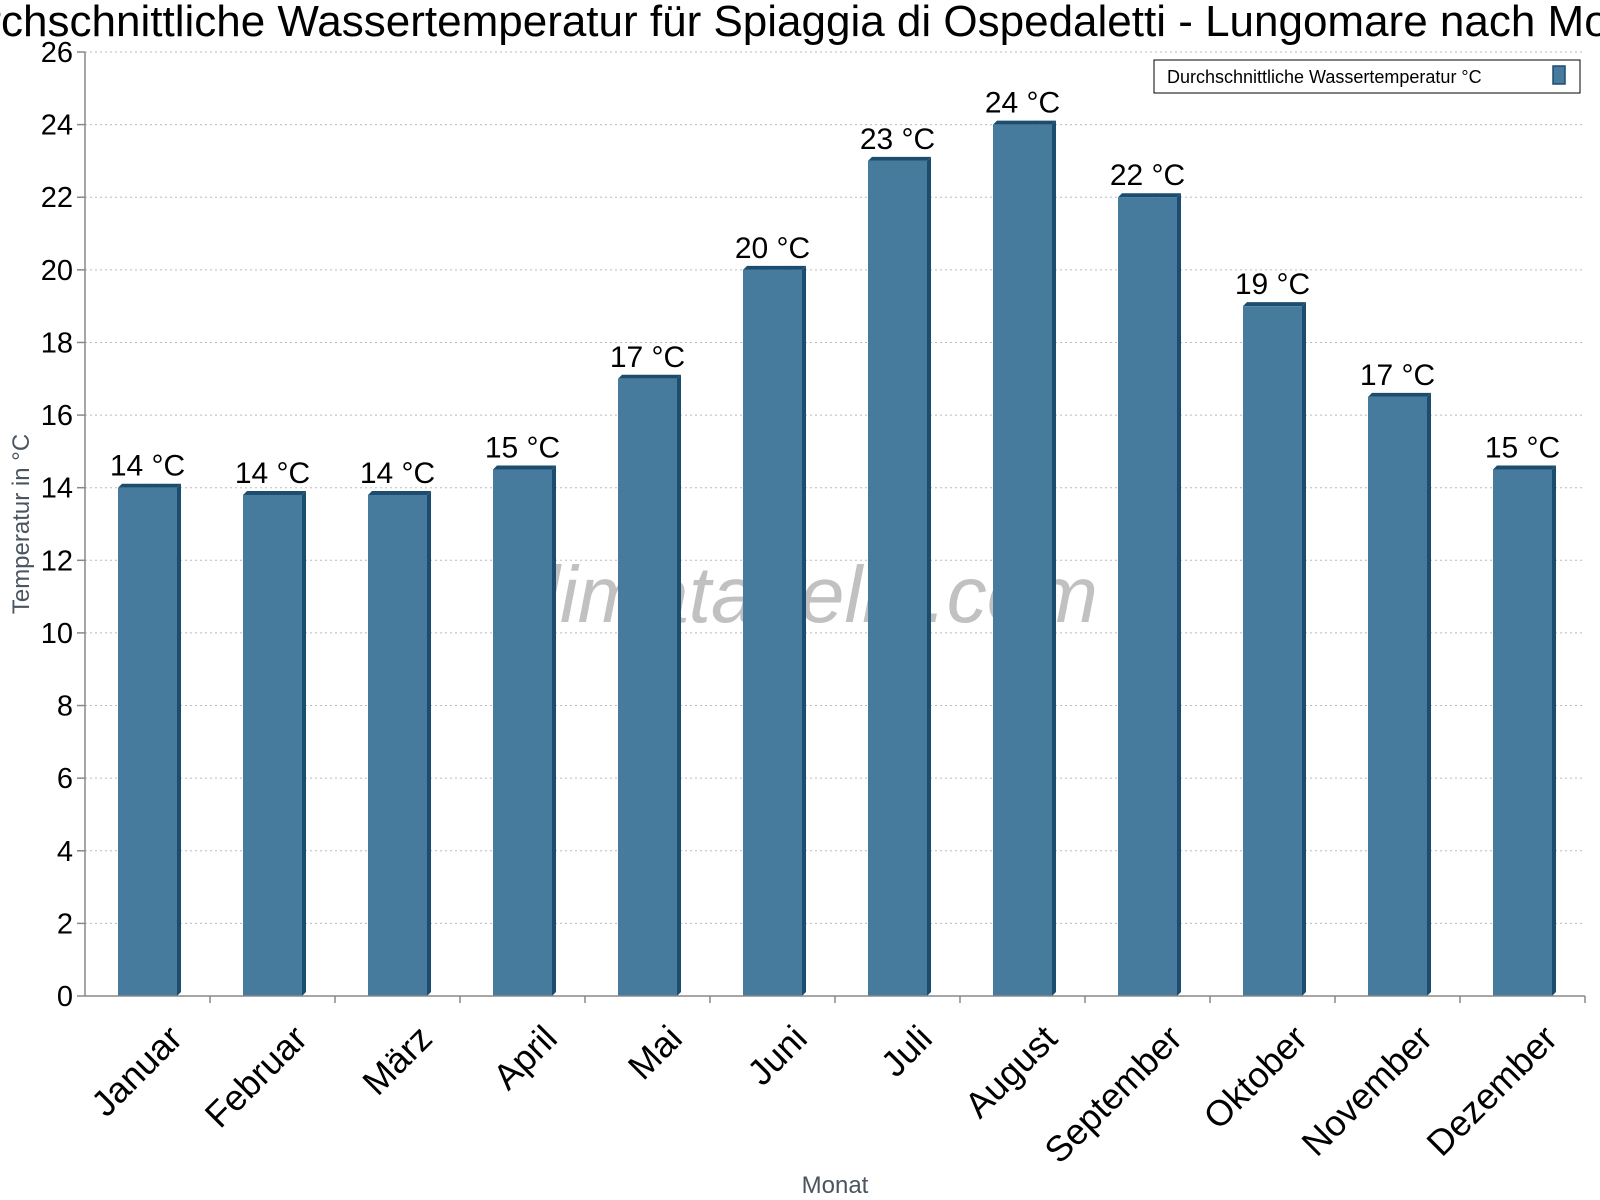 The image size is (1600, 1200). I want to click on y-tick-label: 16, so click(57, 416).